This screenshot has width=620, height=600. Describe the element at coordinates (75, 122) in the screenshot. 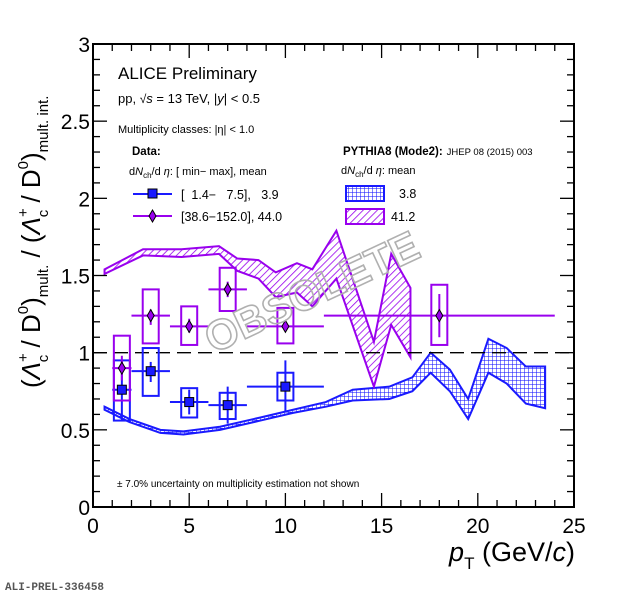

I see `y-tick-label: 2.5` at that location.